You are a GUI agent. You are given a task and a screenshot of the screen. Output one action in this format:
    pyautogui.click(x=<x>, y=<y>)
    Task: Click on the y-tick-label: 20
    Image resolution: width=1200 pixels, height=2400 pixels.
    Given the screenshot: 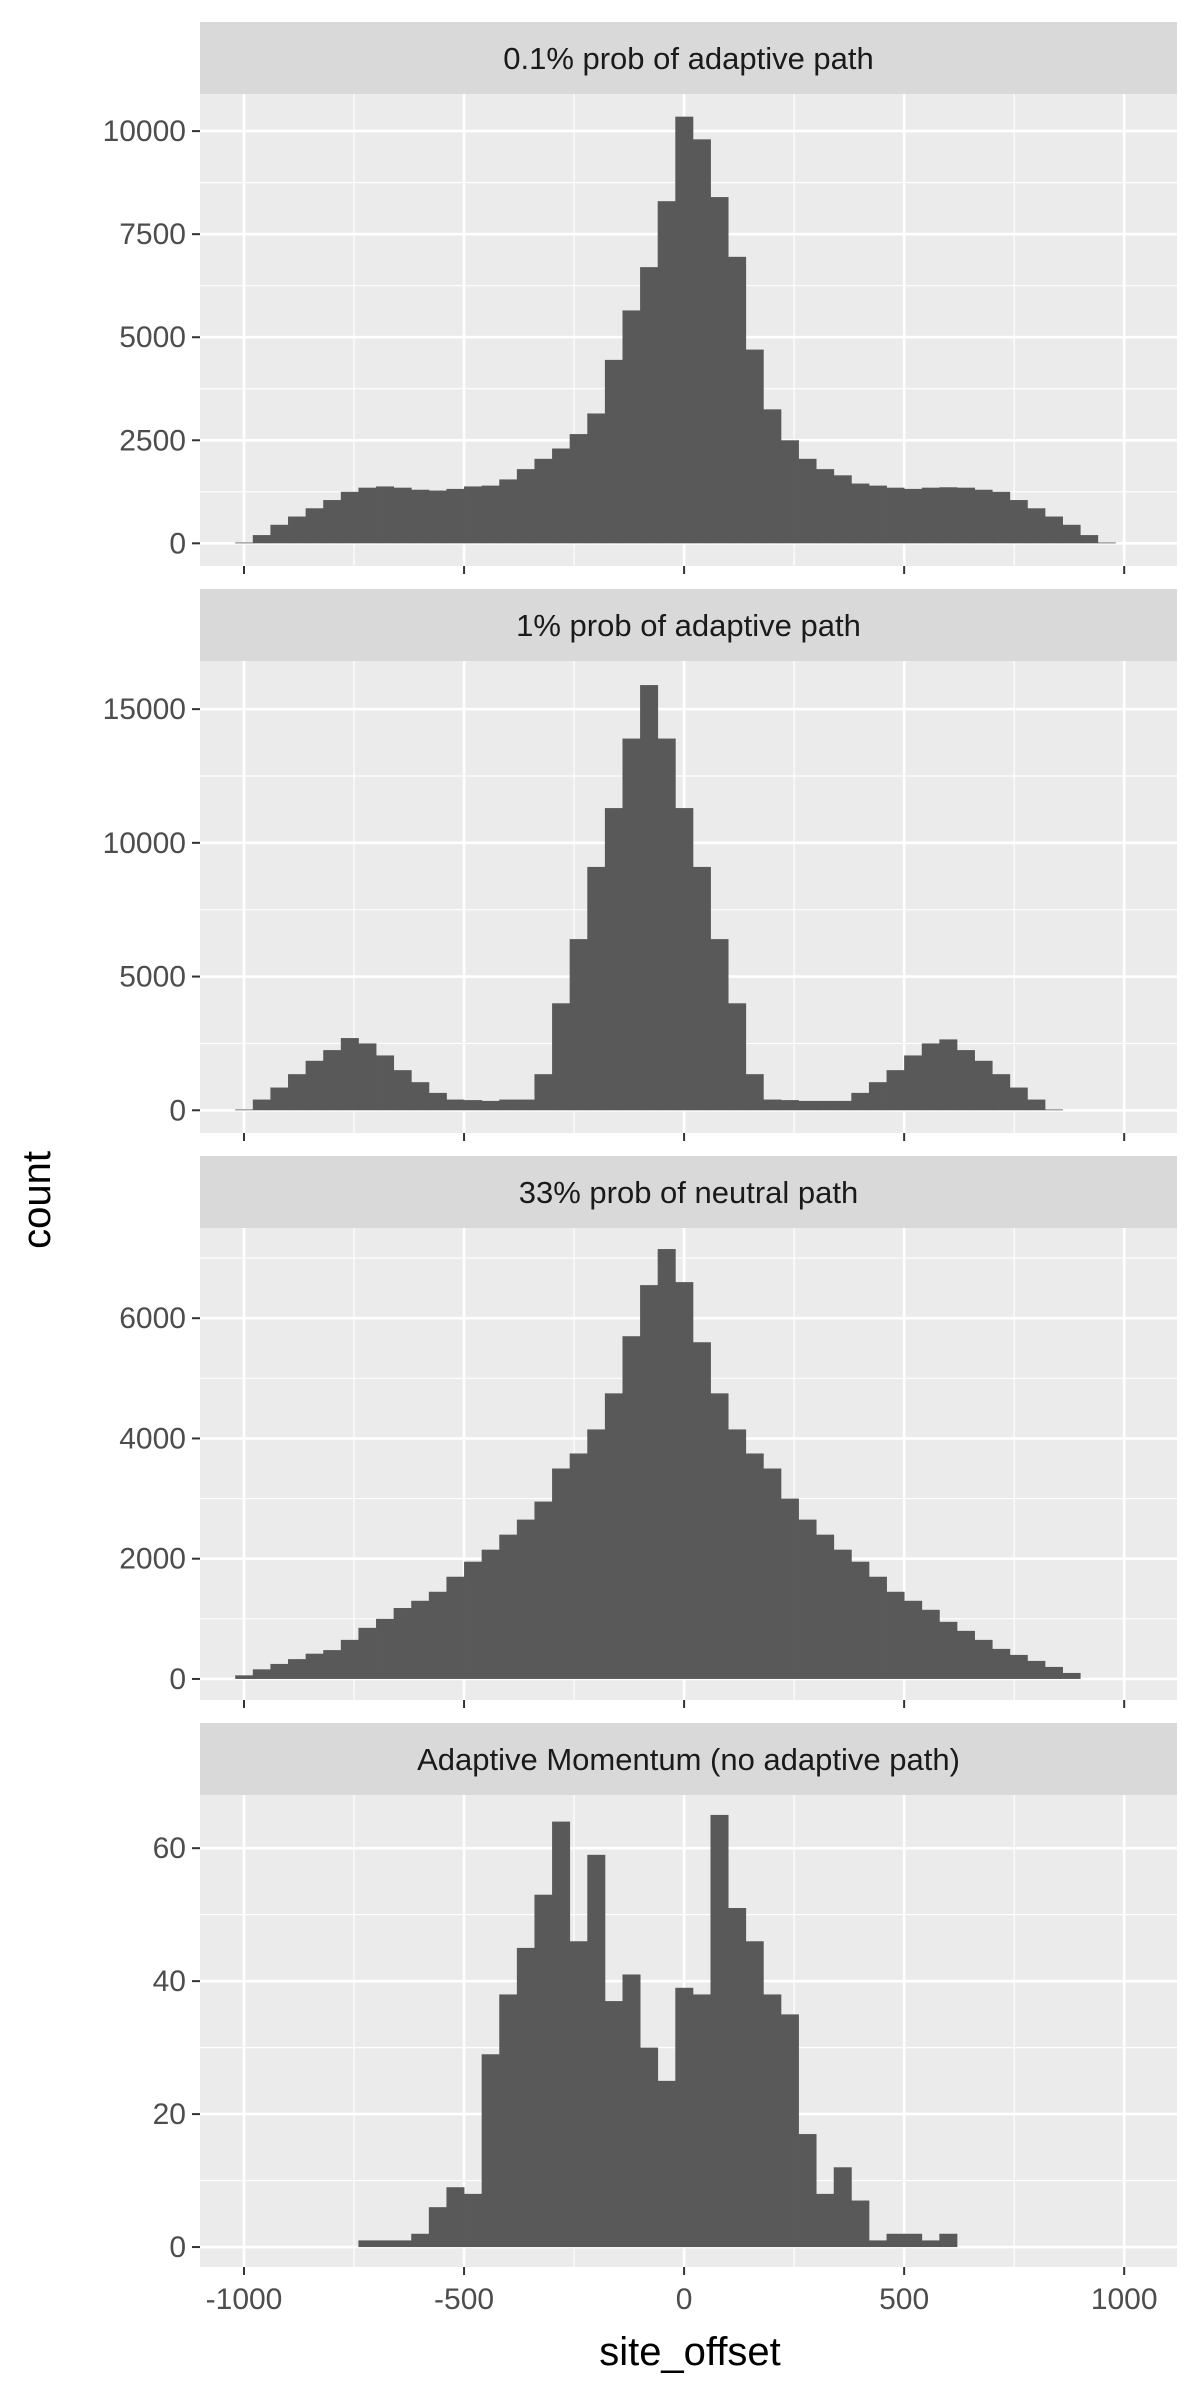 What is the action you would take?
    pyautogui.click(x=169, y=2114)
    